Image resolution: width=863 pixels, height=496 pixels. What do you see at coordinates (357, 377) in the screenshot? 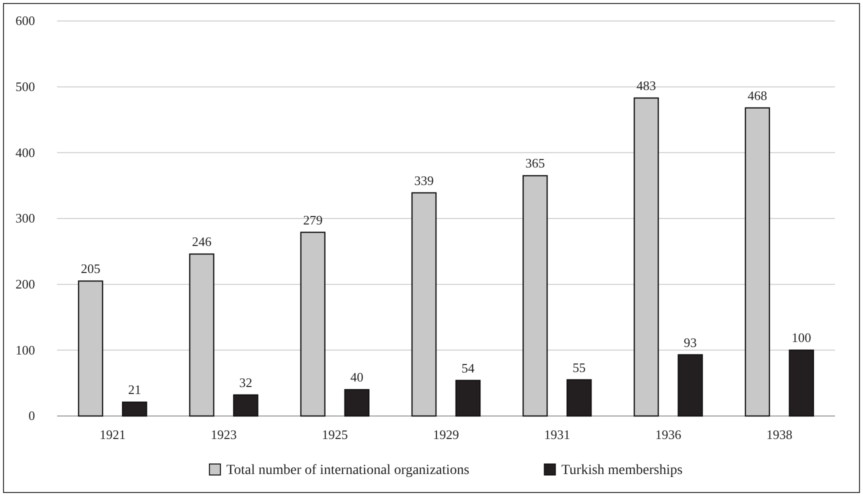
I see `data-label: 40` at bounding box center [357, 377].